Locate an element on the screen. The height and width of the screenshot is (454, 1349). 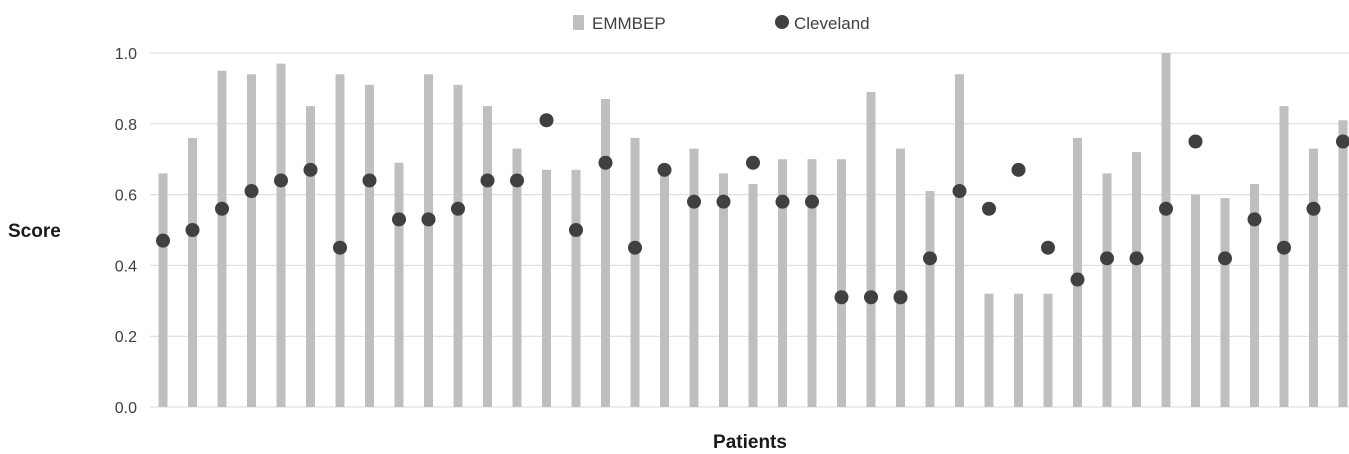
y-axis-ticks: 0.0 0.2 0.4 0.6 0.8 1.0 is located at coordinates (126, 231).